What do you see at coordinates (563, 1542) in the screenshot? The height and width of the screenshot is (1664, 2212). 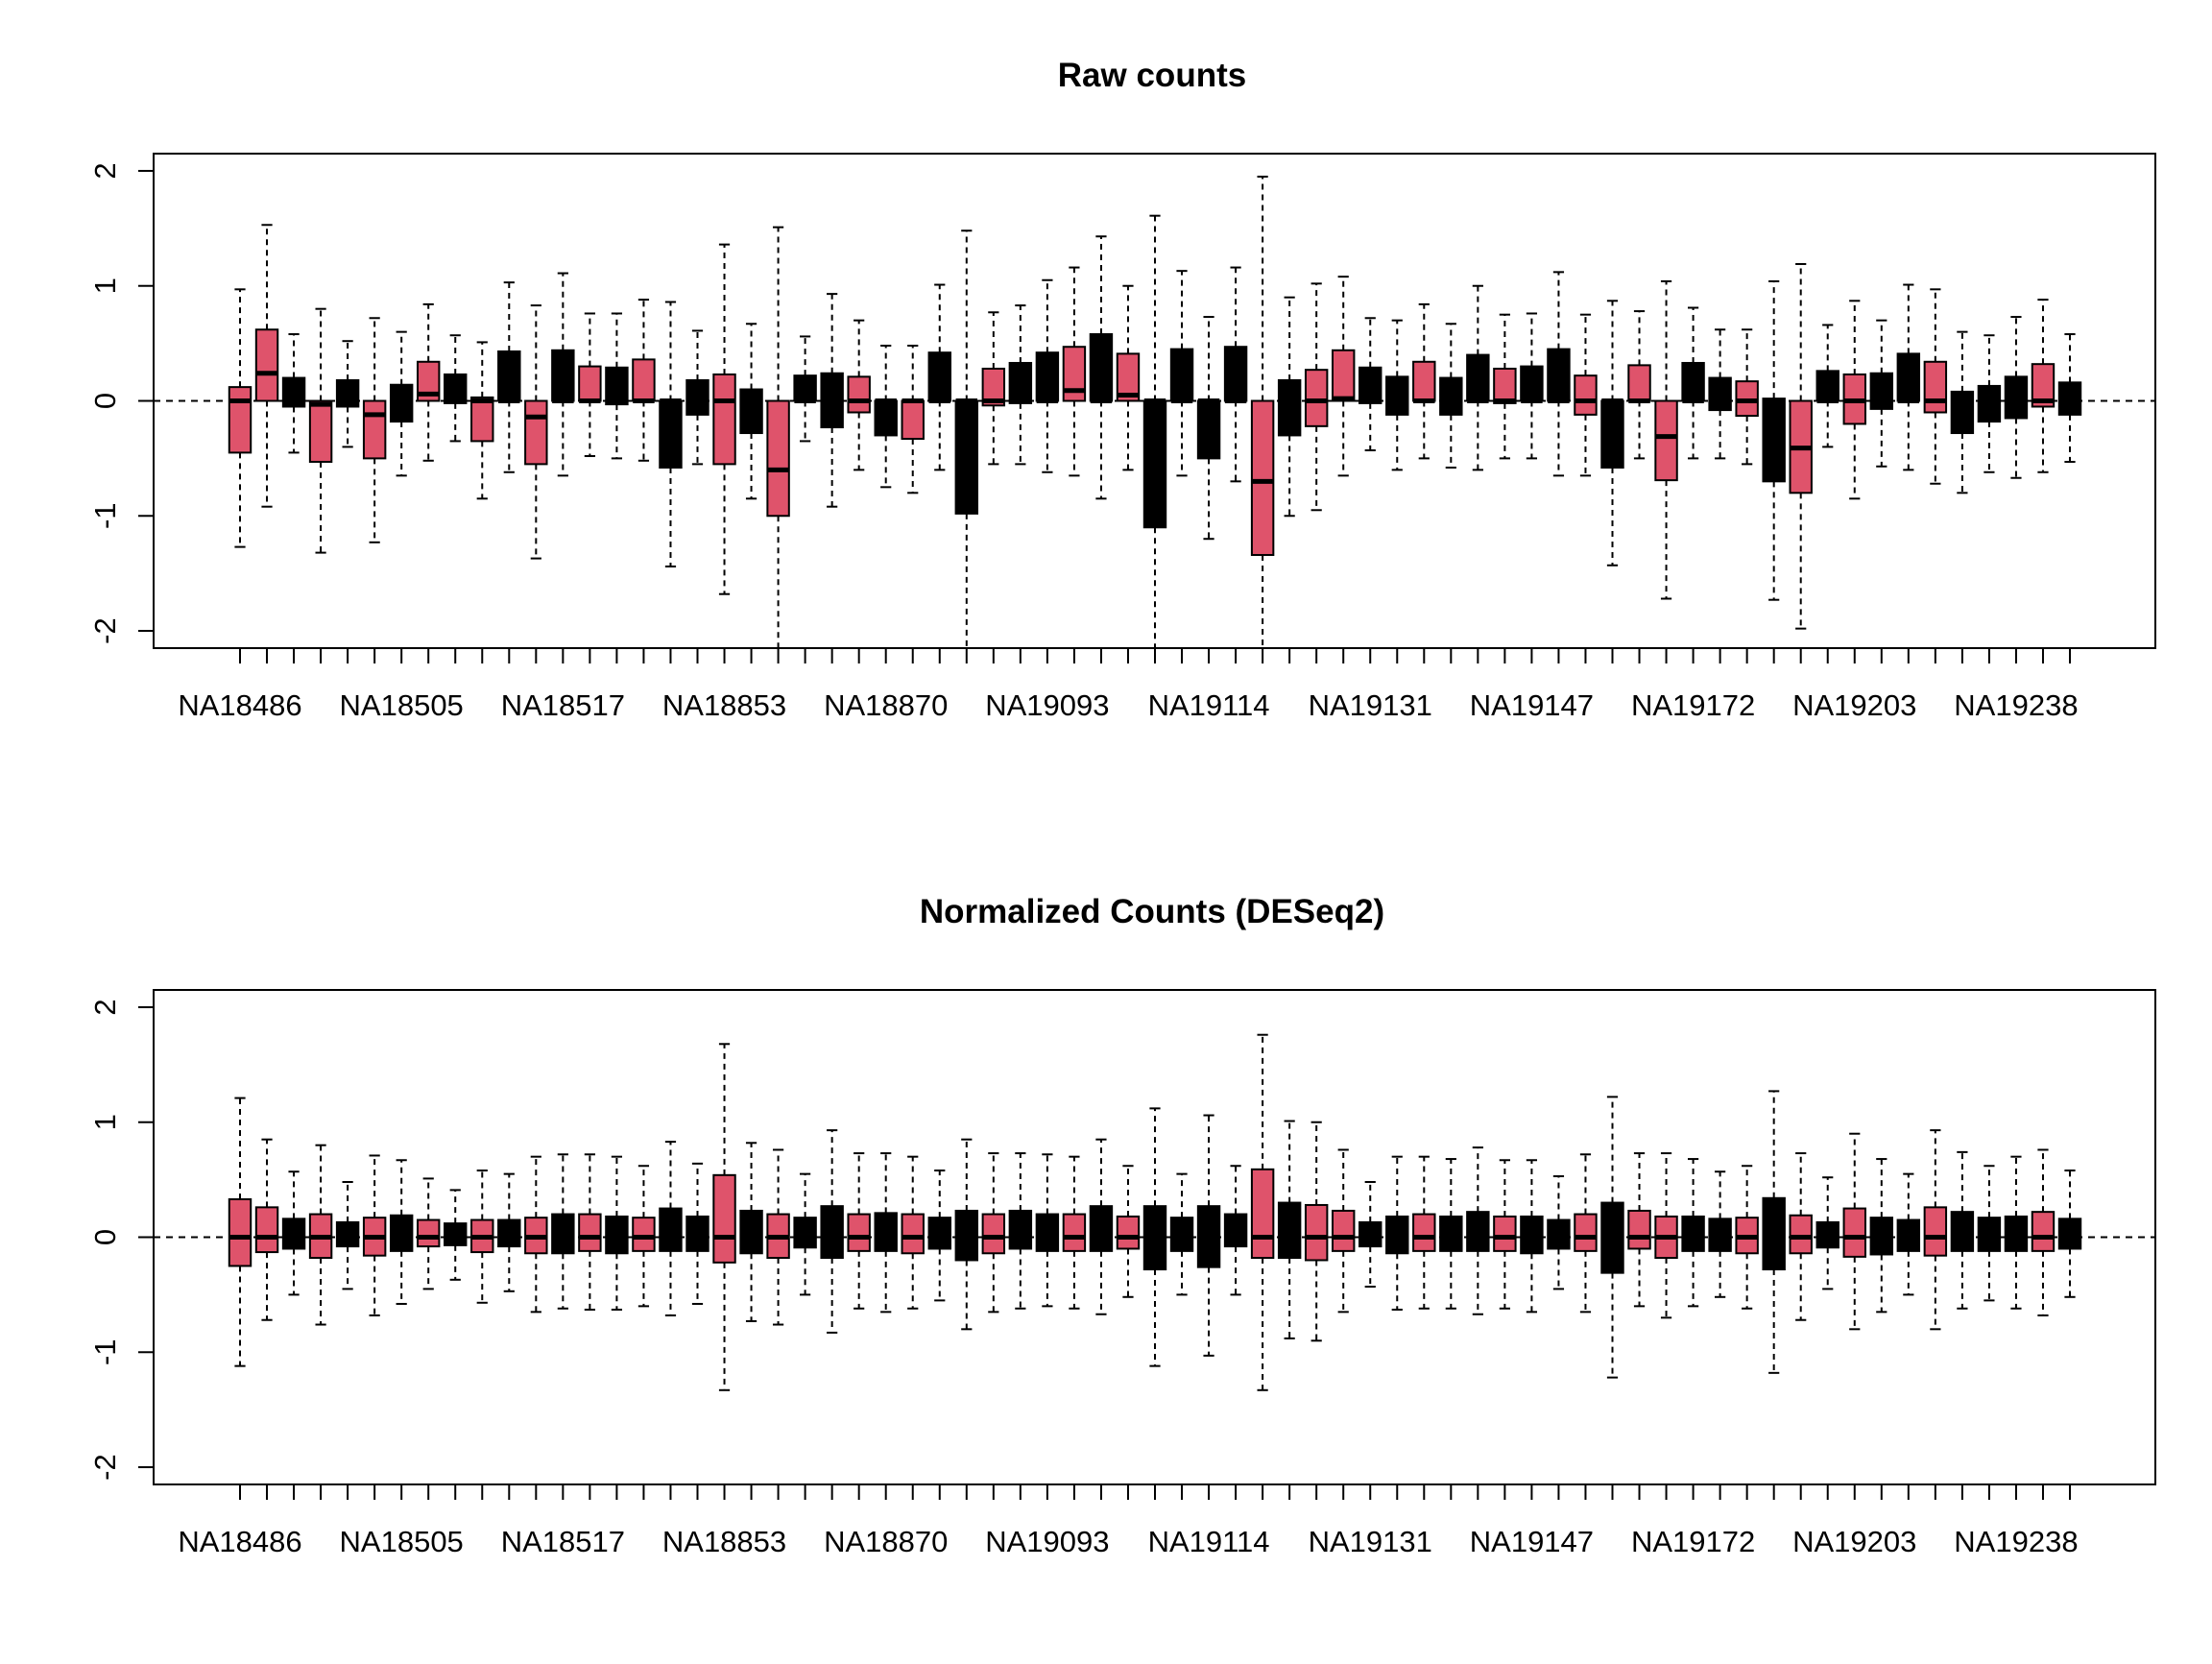 I see `norm-x-tick-label: NA18517` at bounding box center [563, 1542].